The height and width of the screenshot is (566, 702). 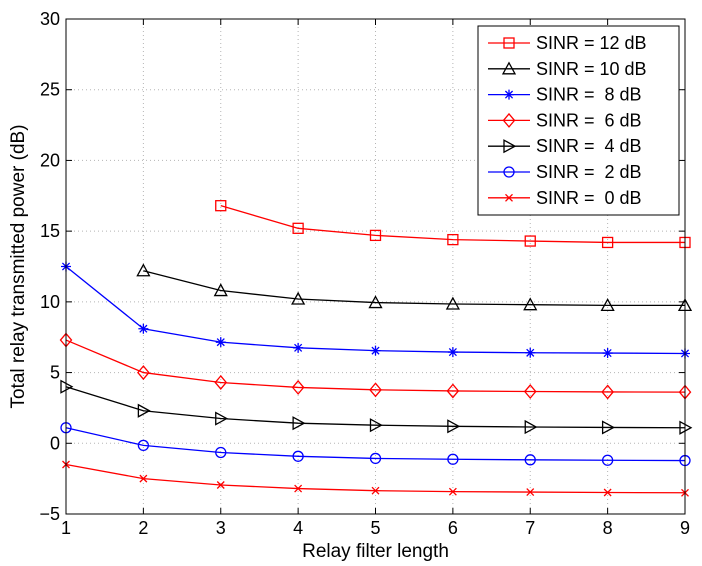 What do you see at coordinates (589, 95) in the screenshot?
I see `legend-label: SINR = 8 dB` at bounding box center [589, 95].